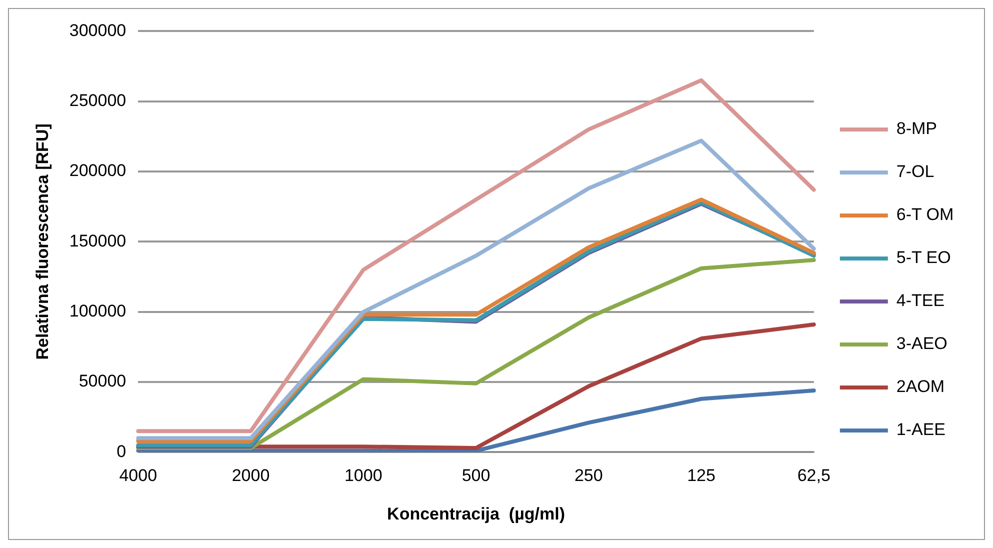 This screenshot has height=548, width=993. Describe the element at coordinates (138, 476) in the screenshot. I see `x-tick-label: 4000` at that location.